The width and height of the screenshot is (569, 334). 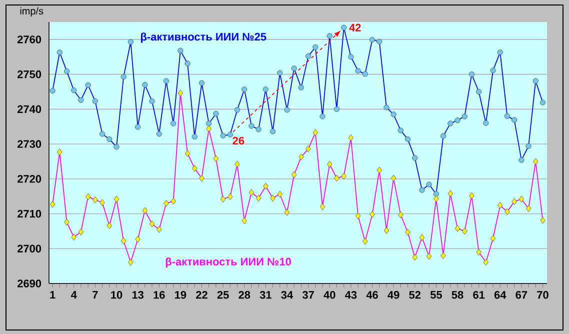 What do you see at coordinates (223, 295) in the screenshot?
I see `x-tick-label: 25` at bounding box center [223, 295].